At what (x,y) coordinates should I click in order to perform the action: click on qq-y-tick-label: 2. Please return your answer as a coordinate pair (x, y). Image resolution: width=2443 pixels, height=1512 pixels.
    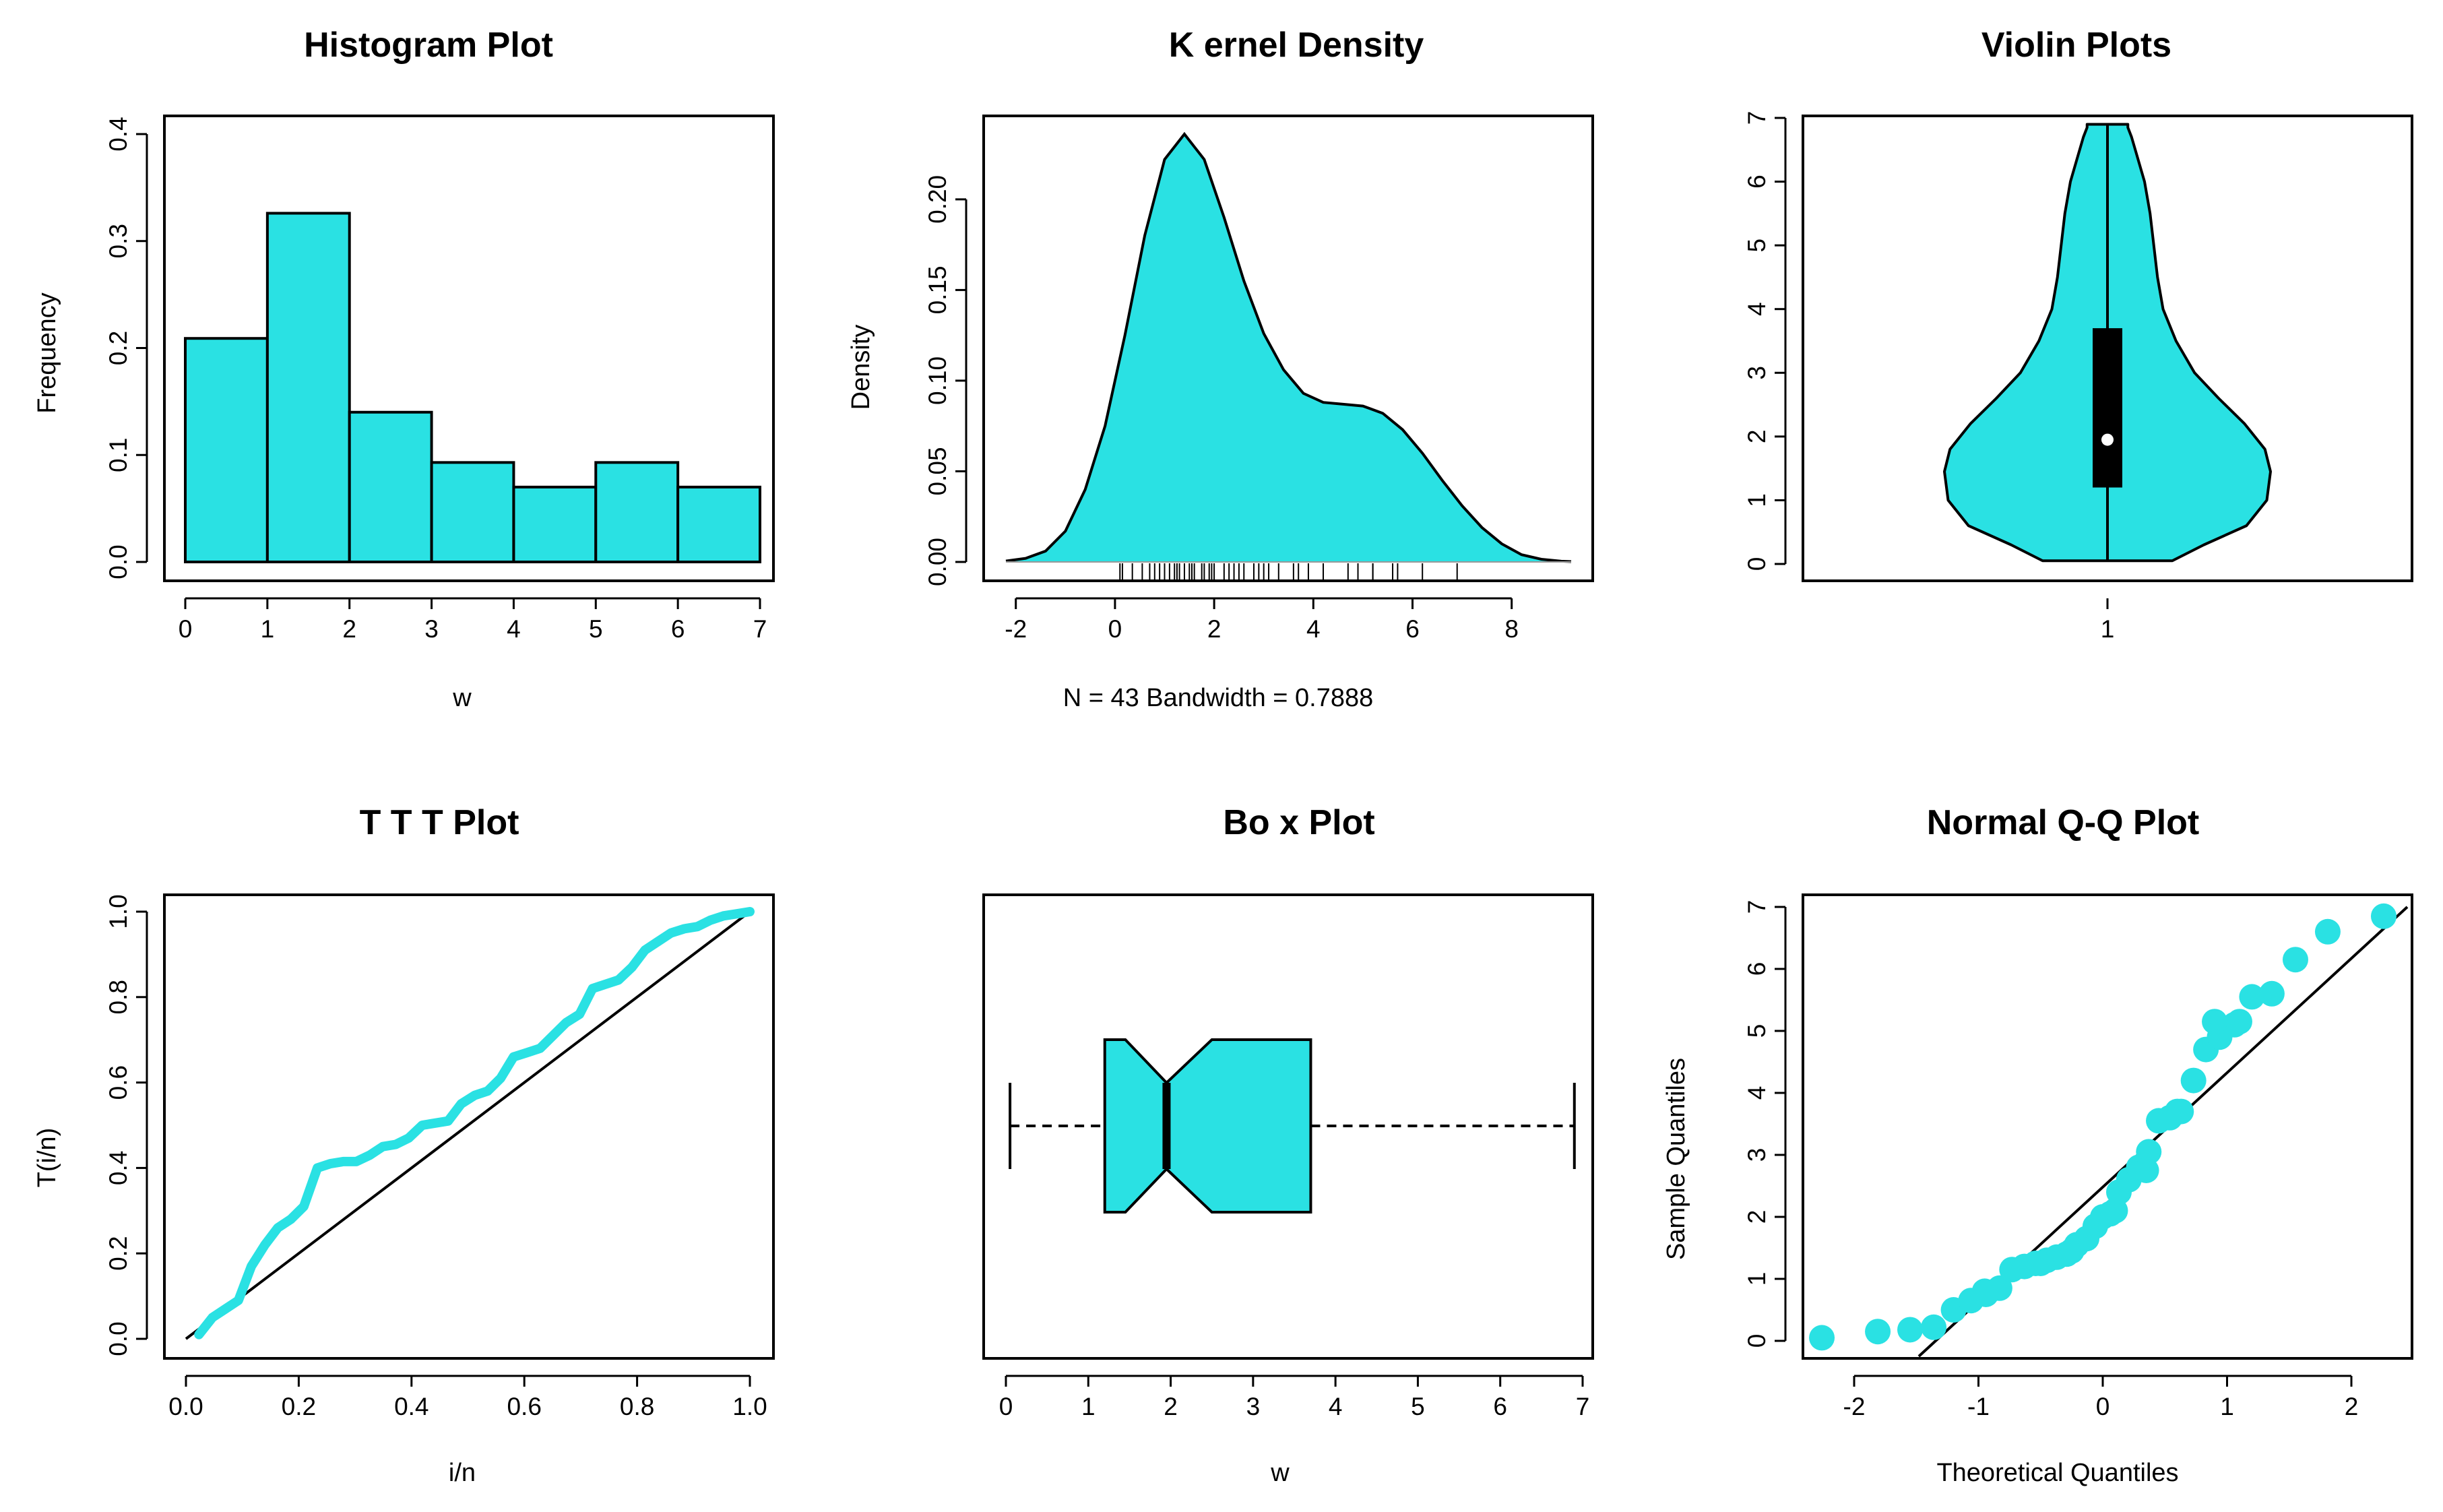
    Looking at the image, I should click on (1757, 1217).